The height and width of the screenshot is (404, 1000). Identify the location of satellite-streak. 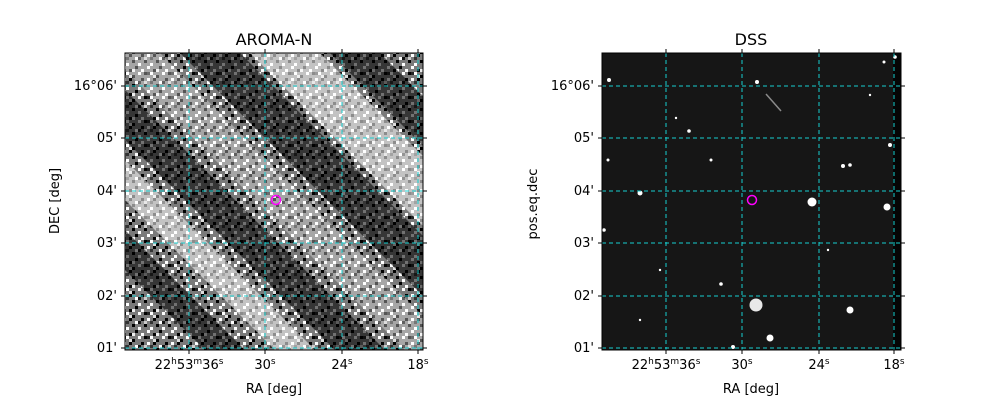
(773, 102).